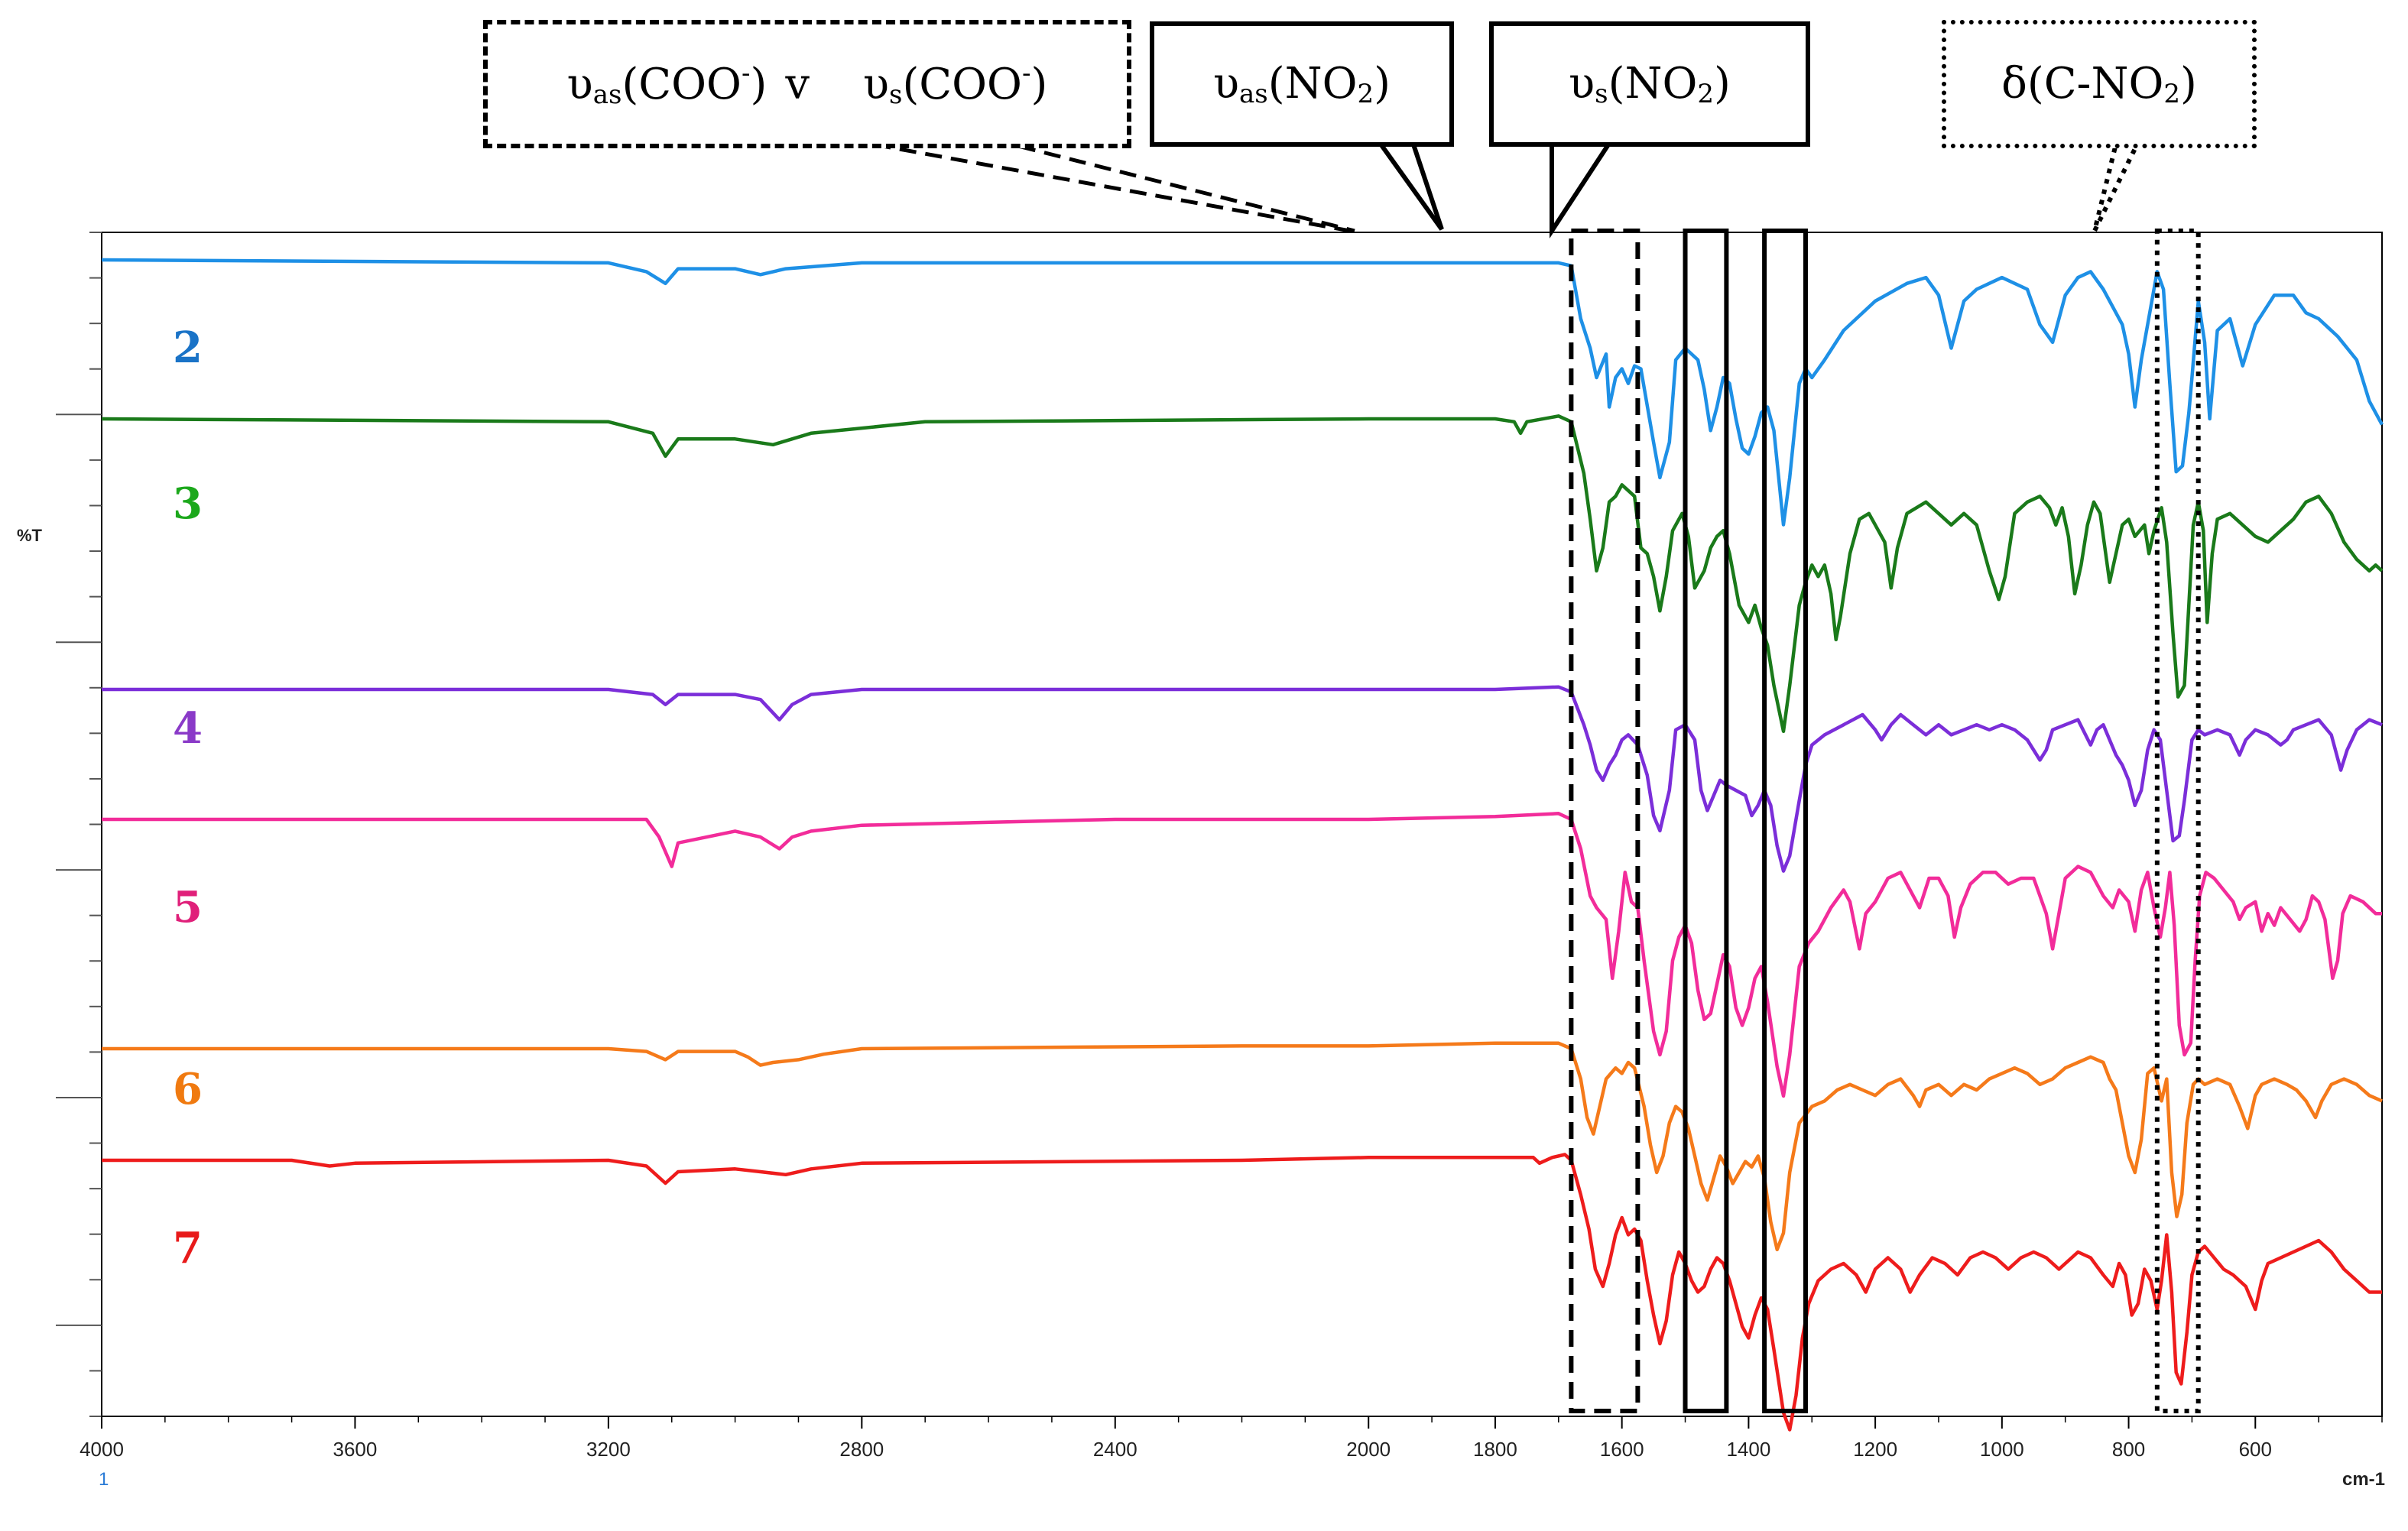  What do you see at coordinates (1706, 821) in the screenshot?
I see `region-box-nas` at bounding box center [1706, 821].